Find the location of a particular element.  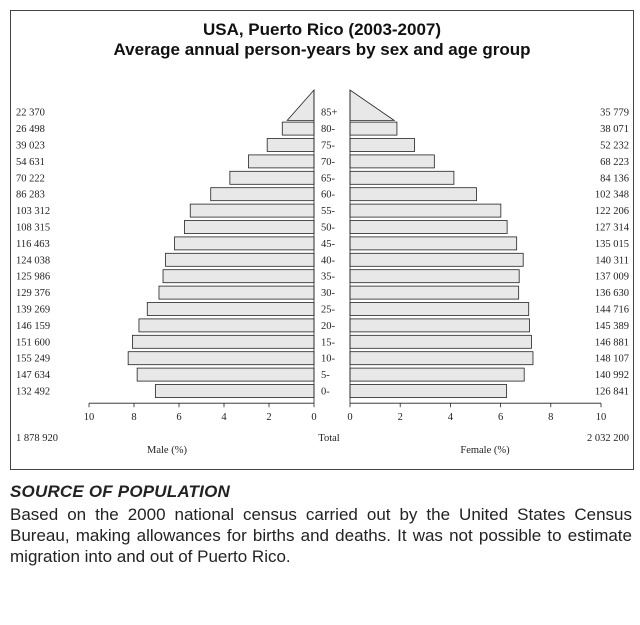

male-x-tick-label: 8 is located at coordinates (133, 417).